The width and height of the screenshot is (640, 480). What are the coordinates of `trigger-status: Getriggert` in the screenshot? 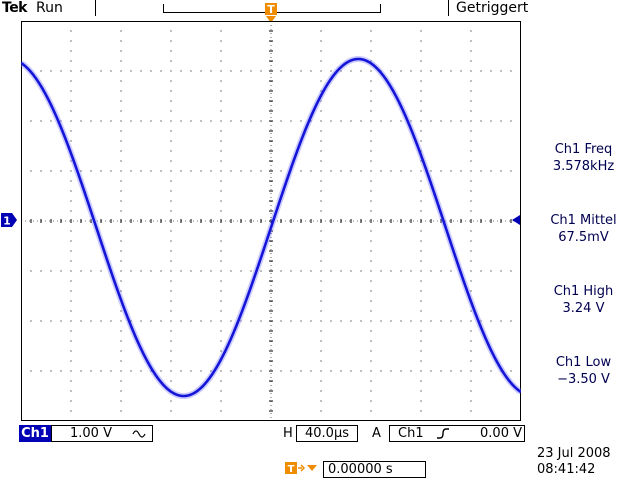 It's located at (492, 8).